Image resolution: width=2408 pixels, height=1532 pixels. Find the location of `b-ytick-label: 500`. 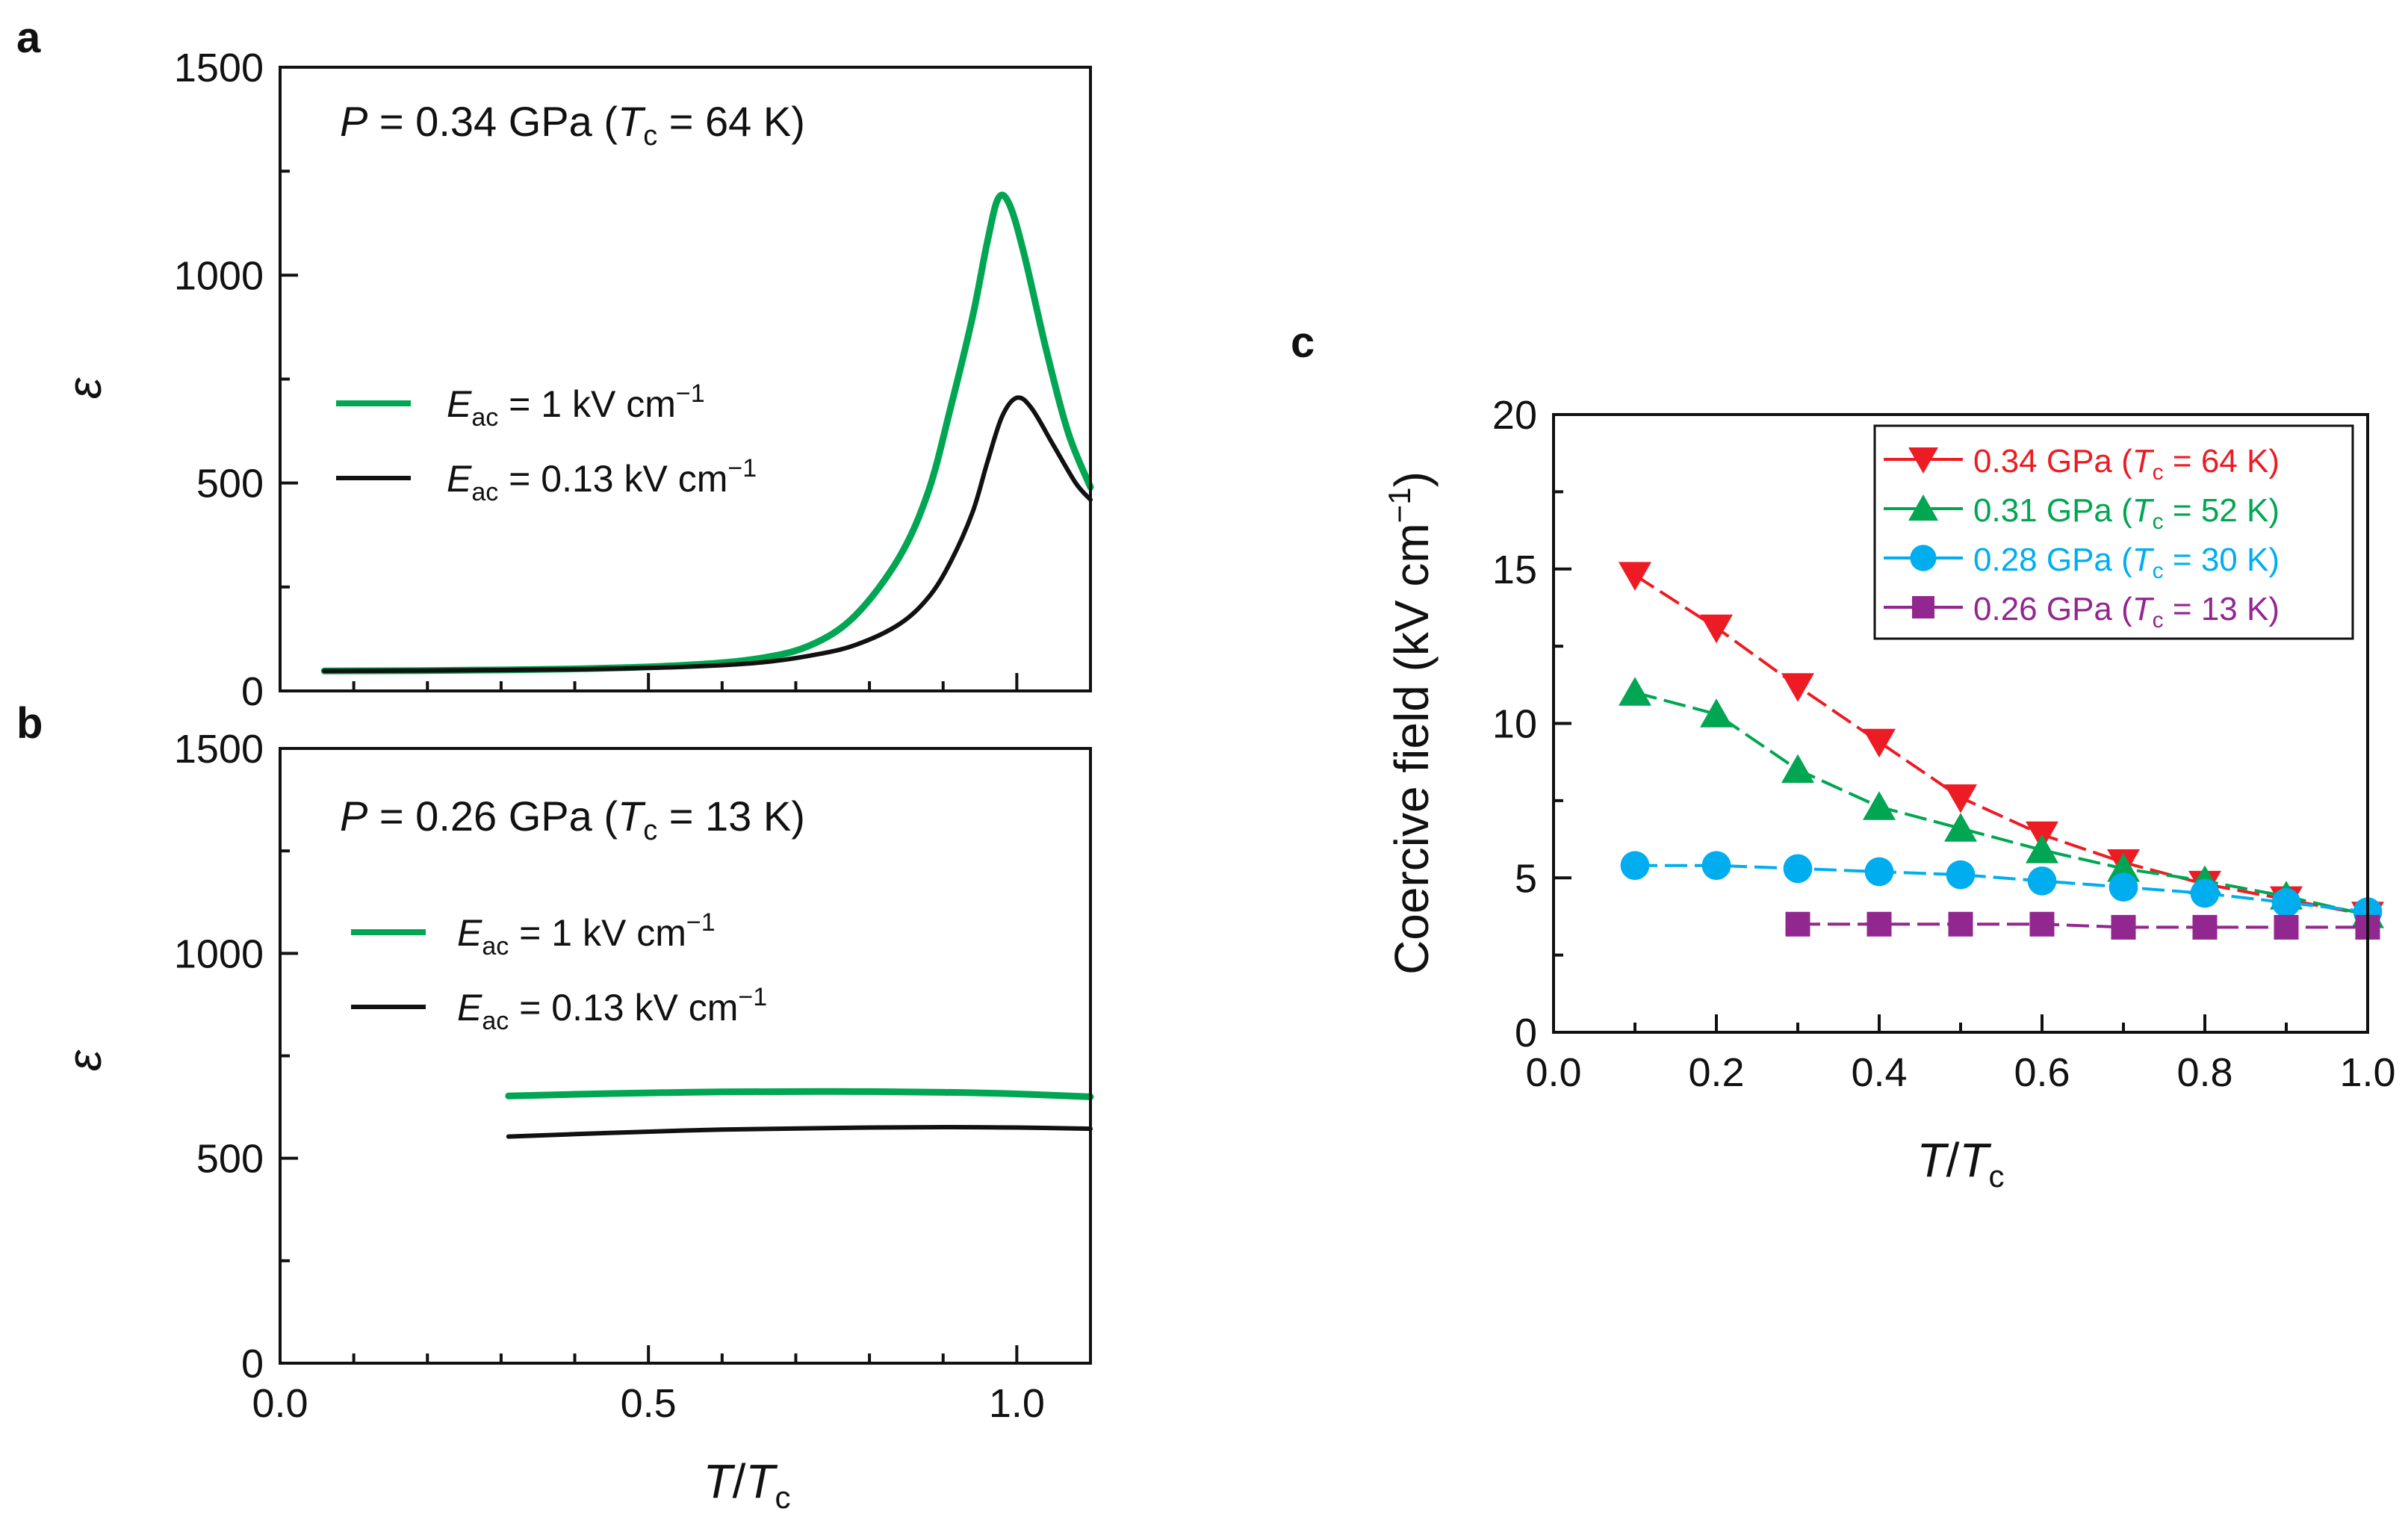

b-ytick-label: 500 is located at coordinates (230, 1159).